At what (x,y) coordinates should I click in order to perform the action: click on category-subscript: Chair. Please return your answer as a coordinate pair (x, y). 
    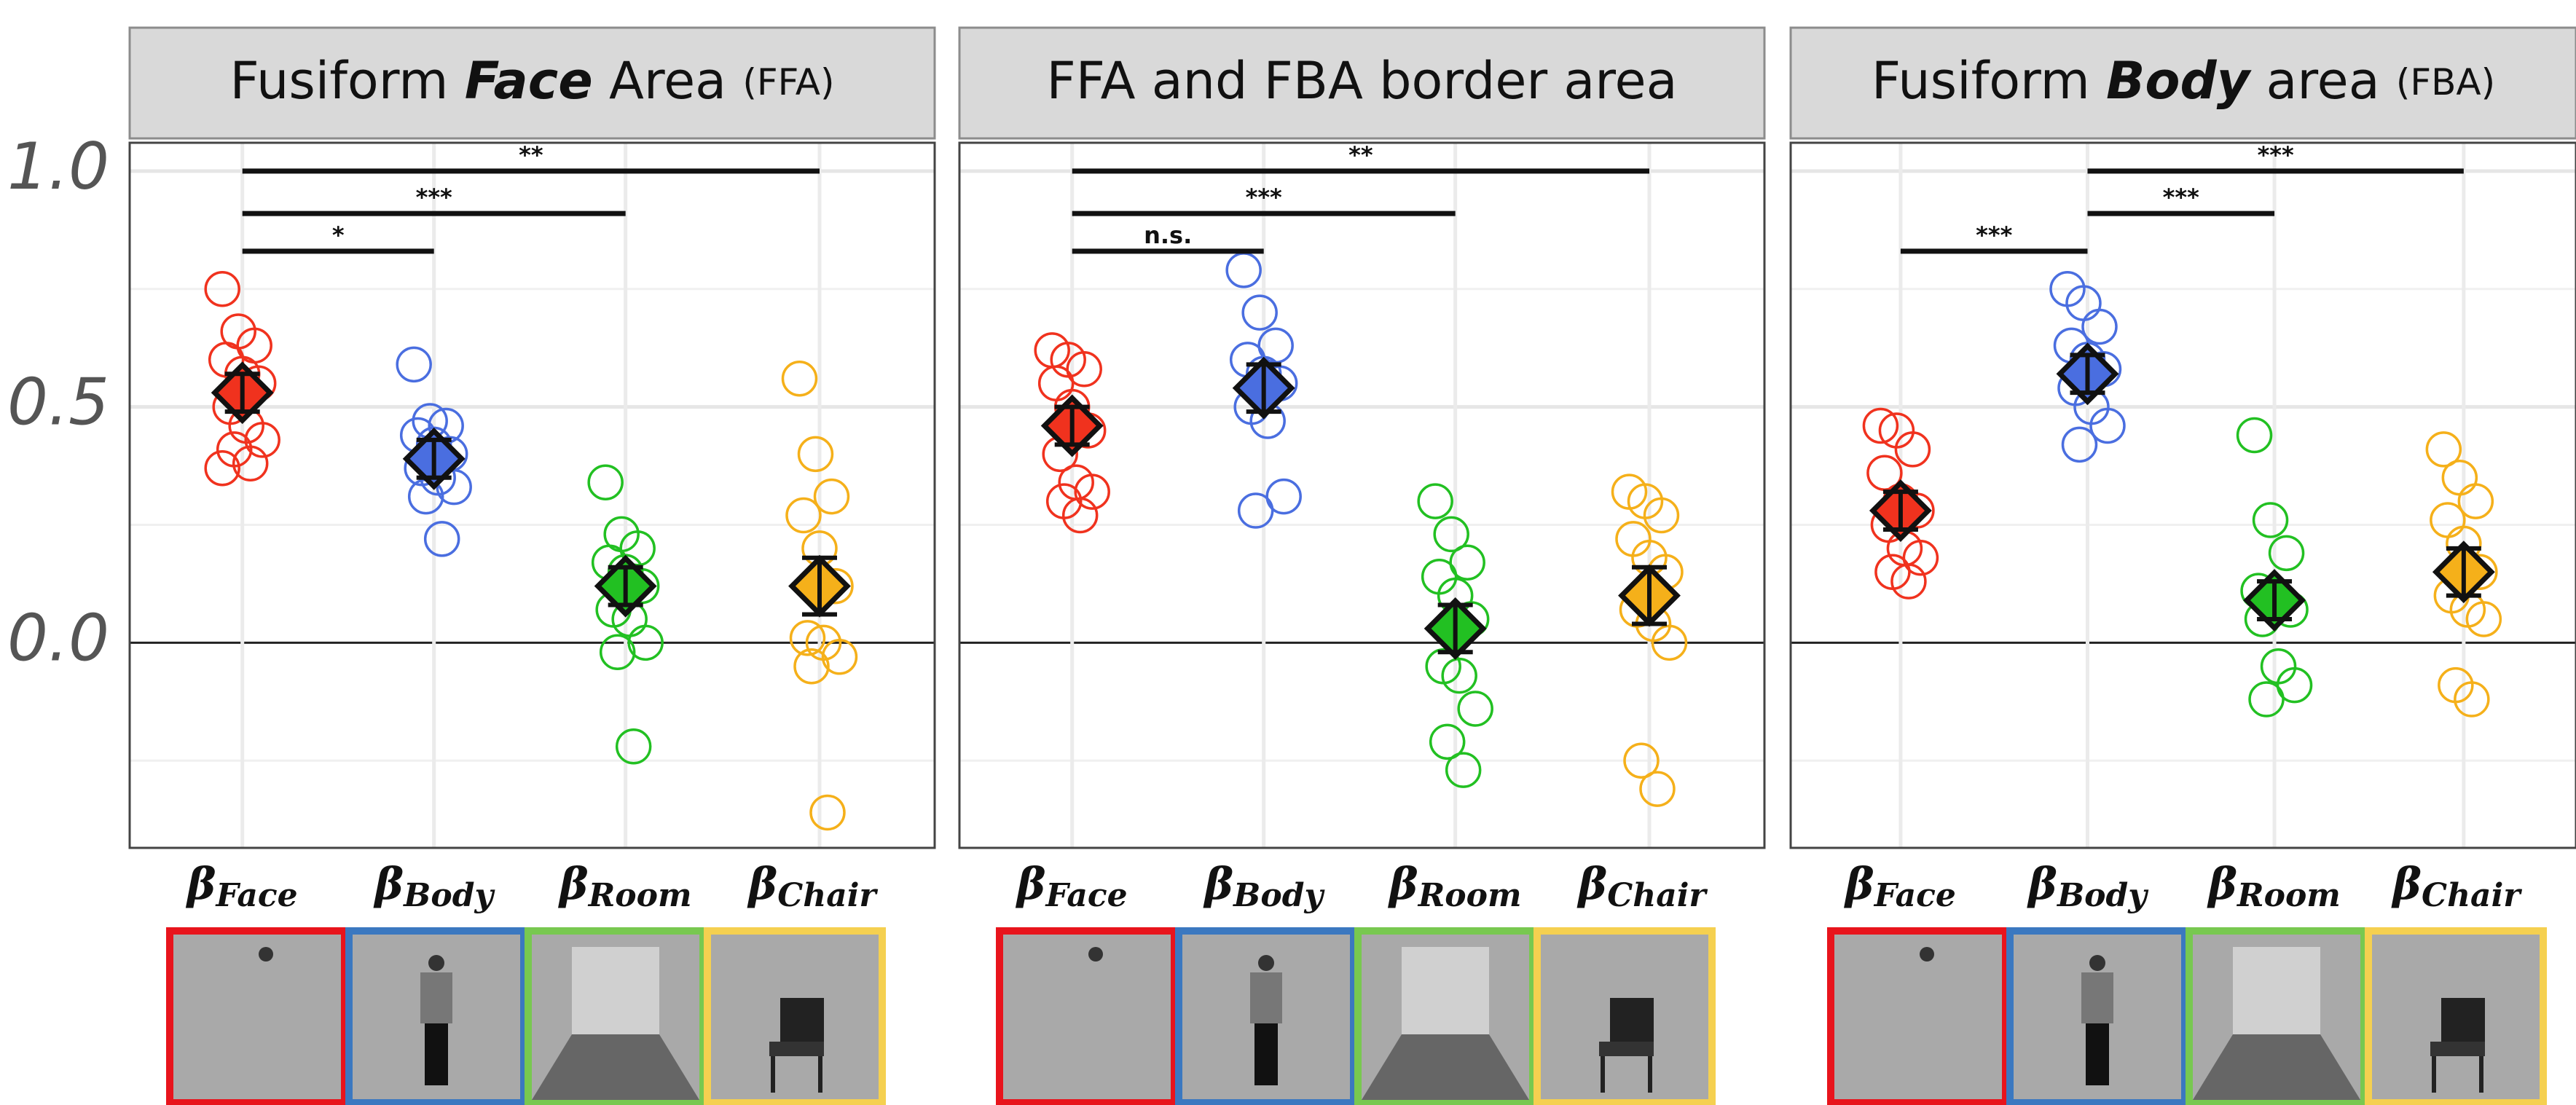
    Looking at the image, I should click on (827, 895).